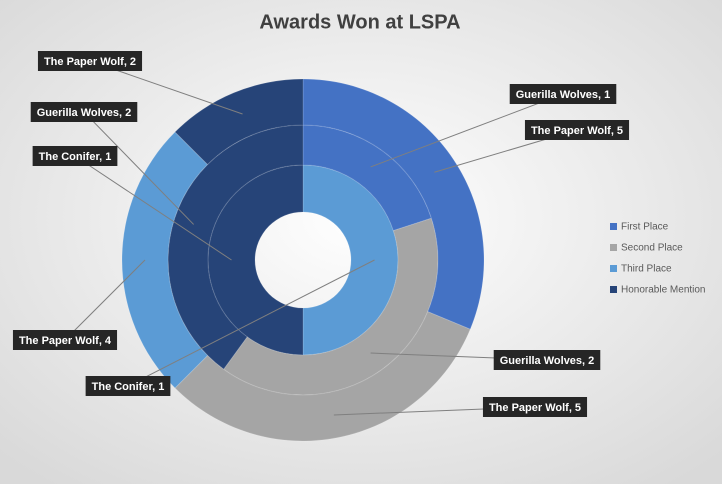 The image size is (722, 484). What do you see at coordinates (663, 290) in the screenshot?
I see `legend-label: Honorable Mention` at bounding box center [663, 290].